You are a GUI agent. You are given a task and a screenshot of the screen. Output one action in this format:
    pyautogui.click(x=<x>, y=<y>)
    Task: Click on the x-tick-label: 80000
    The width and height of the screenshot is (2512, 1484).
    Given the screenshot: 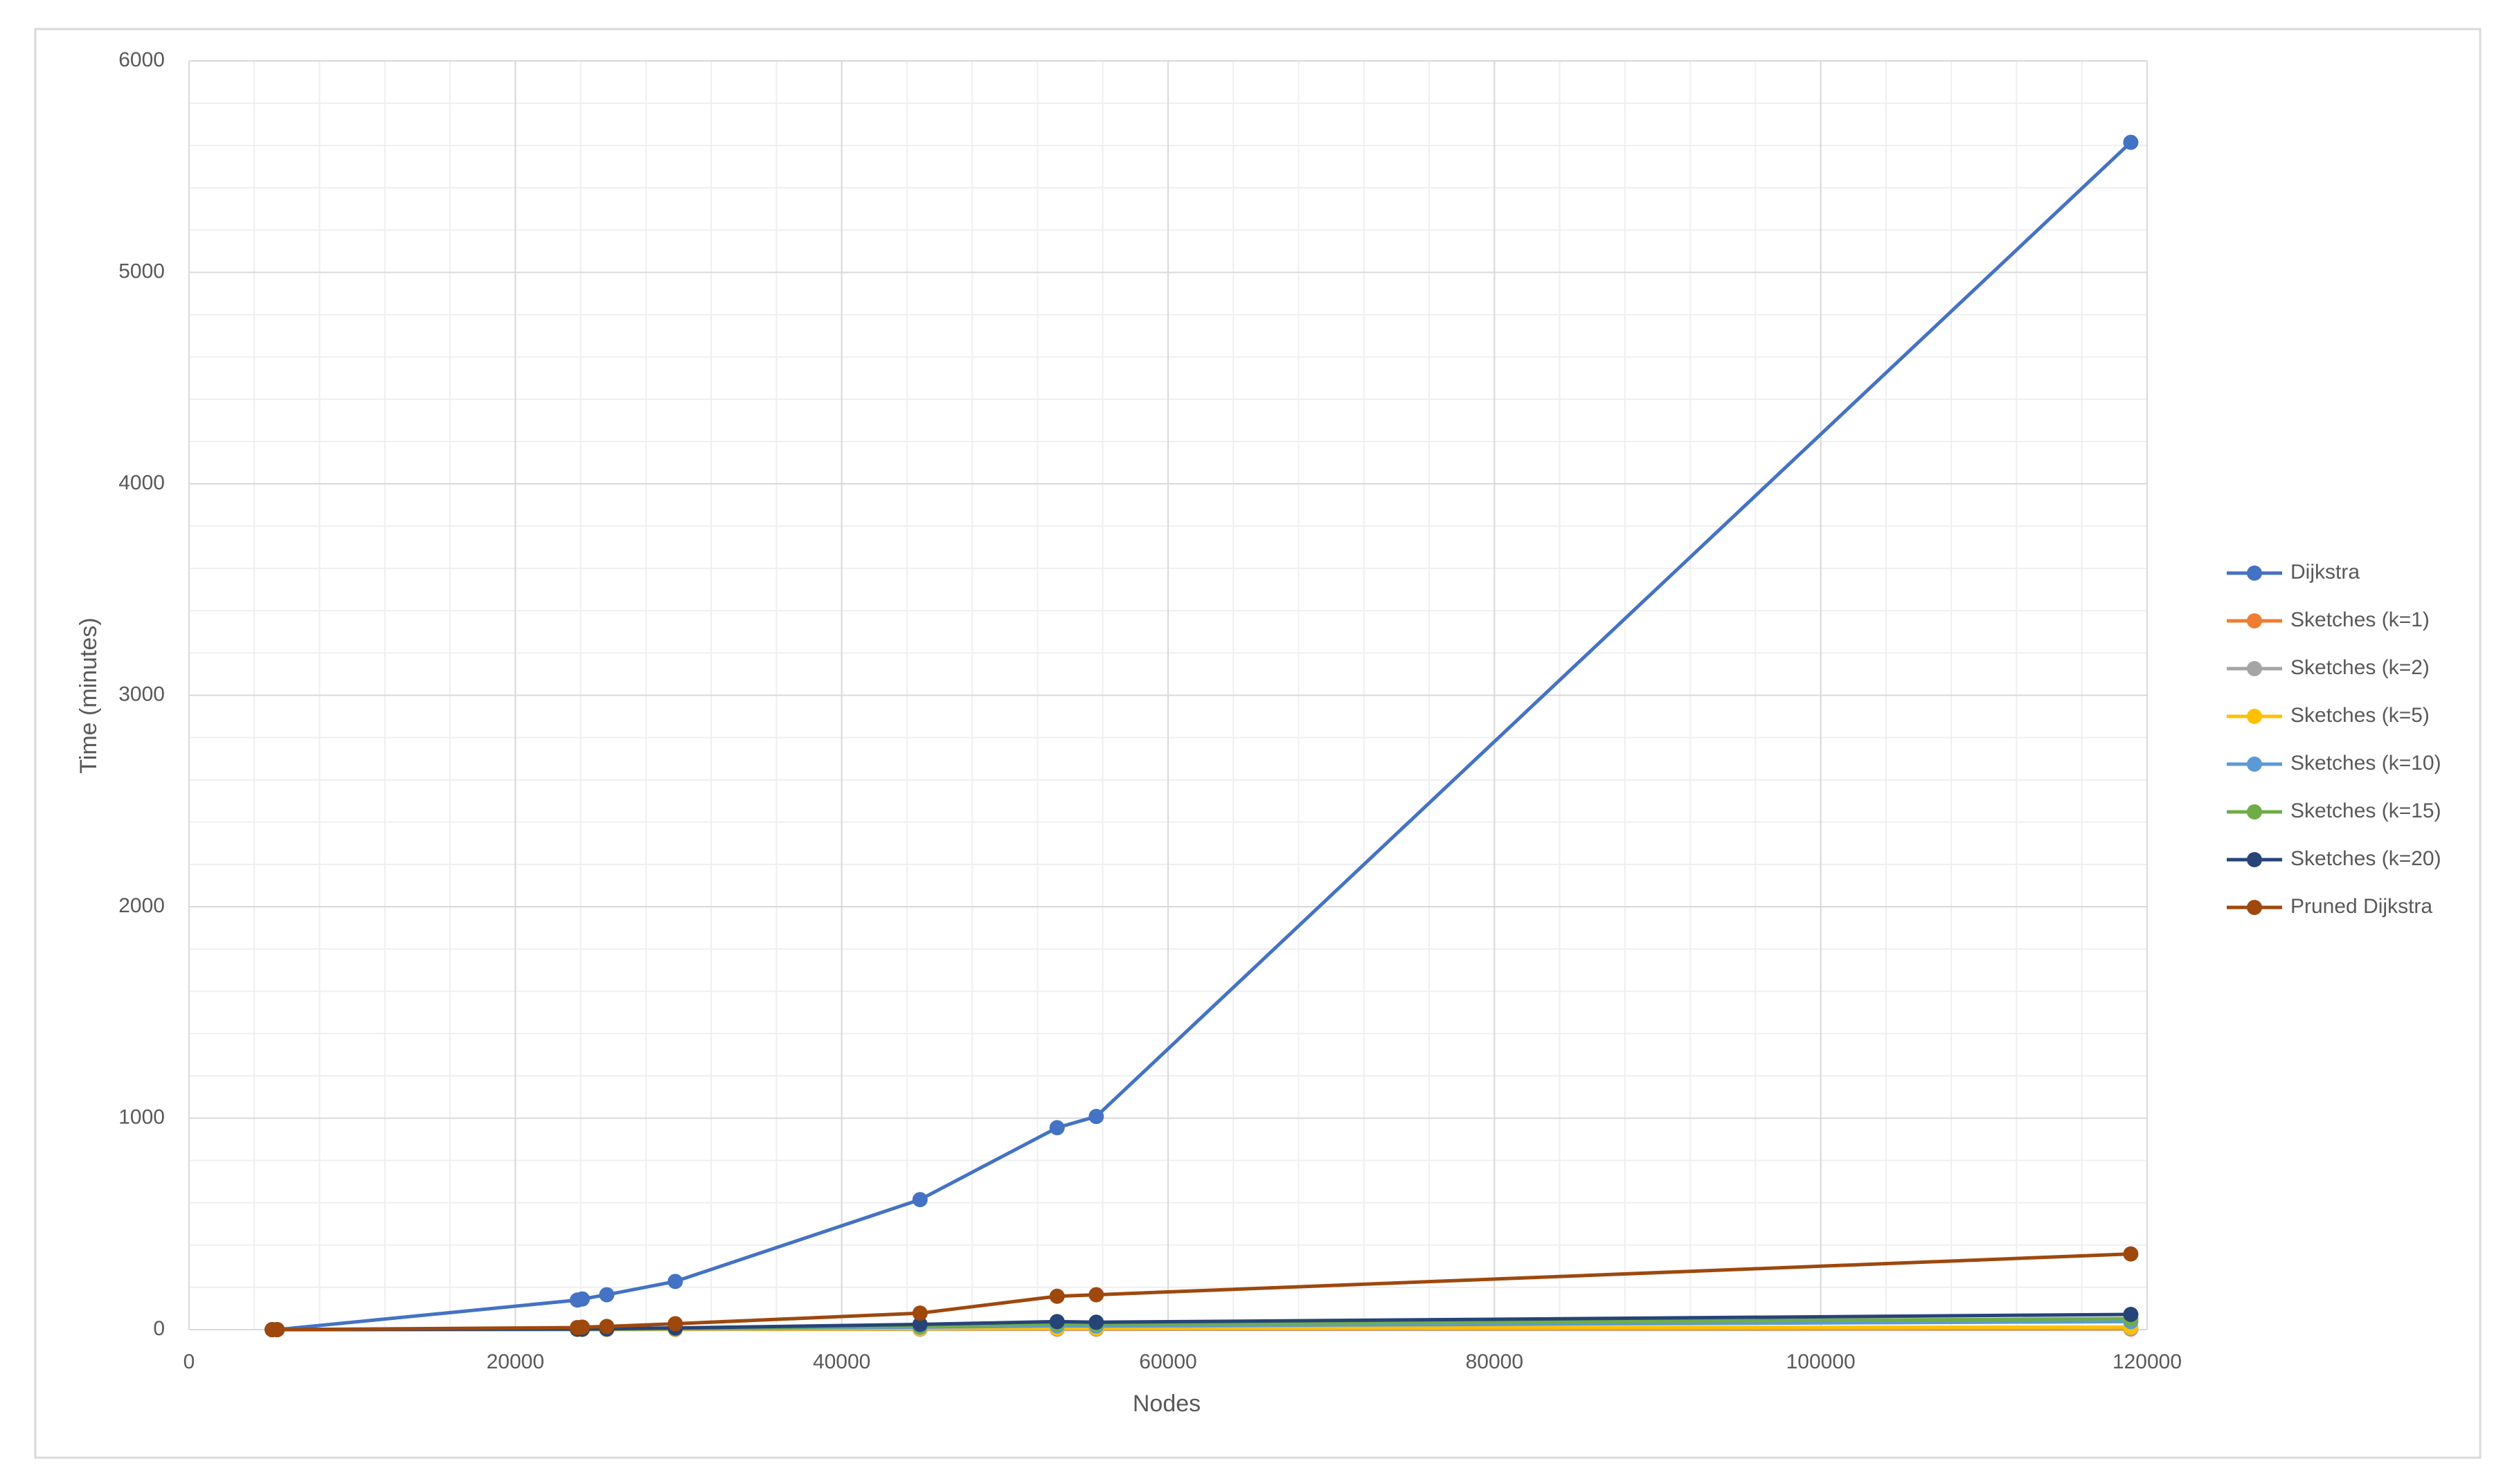 What is the action you would take?
    pyautogui.click(x=1494, y=1361)
    